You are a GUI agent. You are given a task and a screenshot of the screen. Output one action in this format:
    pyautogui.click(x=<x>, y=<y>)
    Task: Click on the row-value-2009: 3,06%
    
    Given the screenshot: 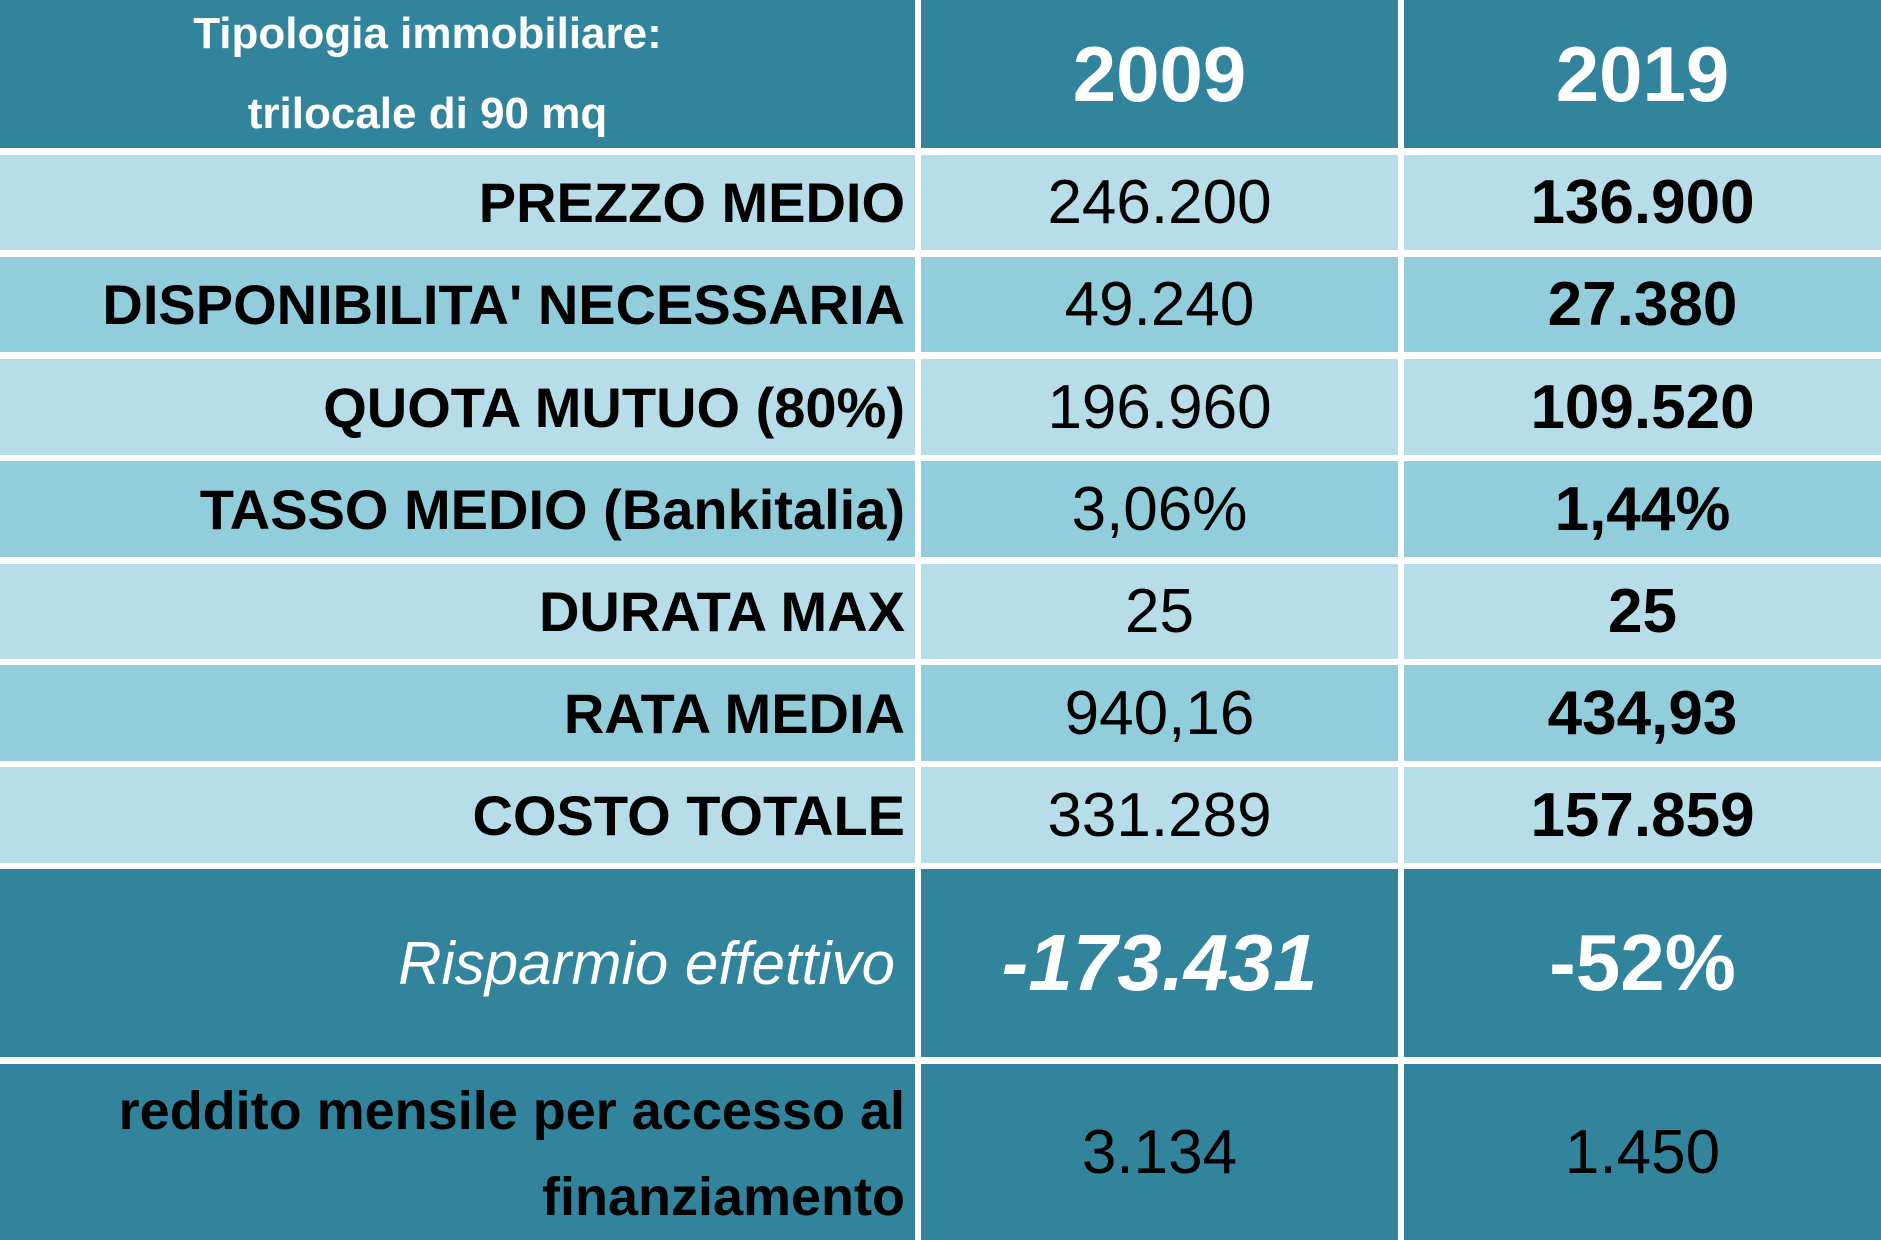 What is the action you would take?
    pyautogui.click(x=1159, y=509)
    